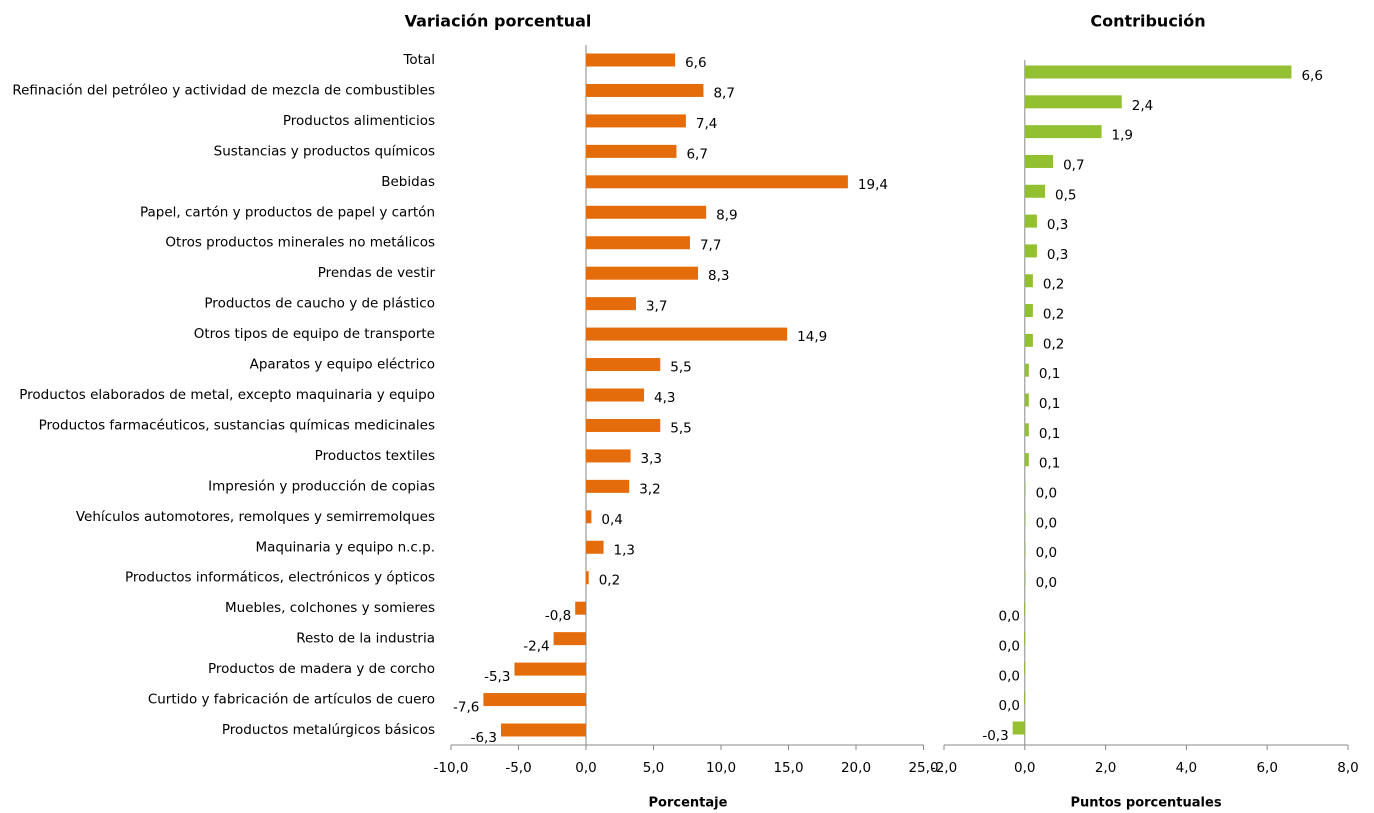 The image size is (1374, 813). Describe the element at coordinates (518, 768) in the screenshot. I see `x-tick-label: -5,0` at that location.